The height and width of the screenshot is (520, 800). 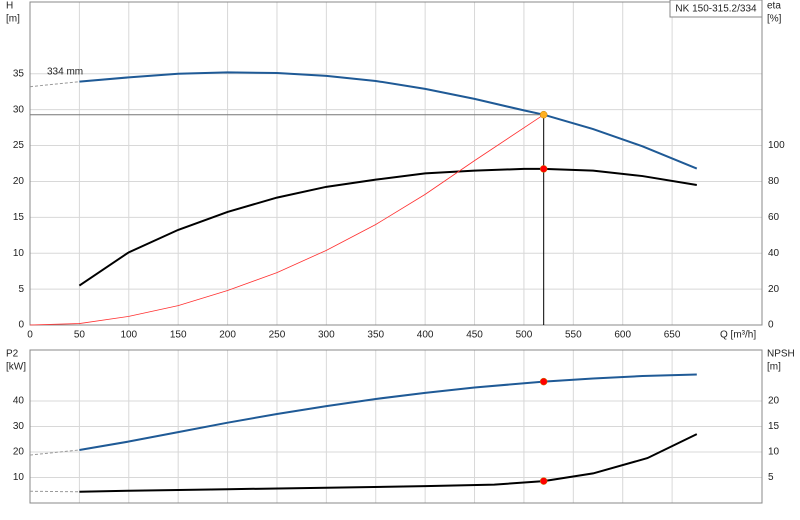 What do you see at coordinates (19, 145) in the screenshot?
I see `y-tick-label: 25` at bounding box center [19, 145].